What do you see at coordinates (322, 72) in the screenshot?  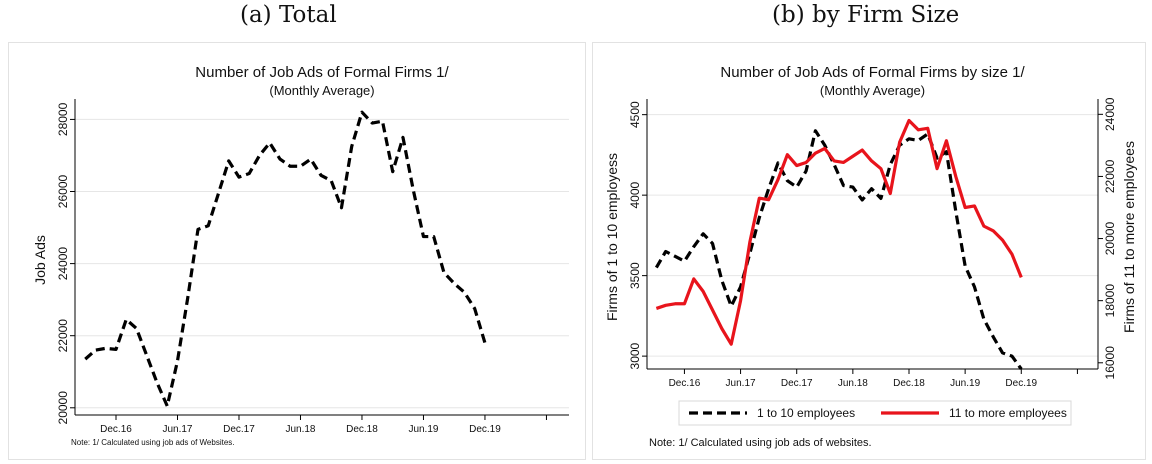 I see `chart-title: Number of Job Ads of Formal Firms 1/` at bounding box center [322, 72].